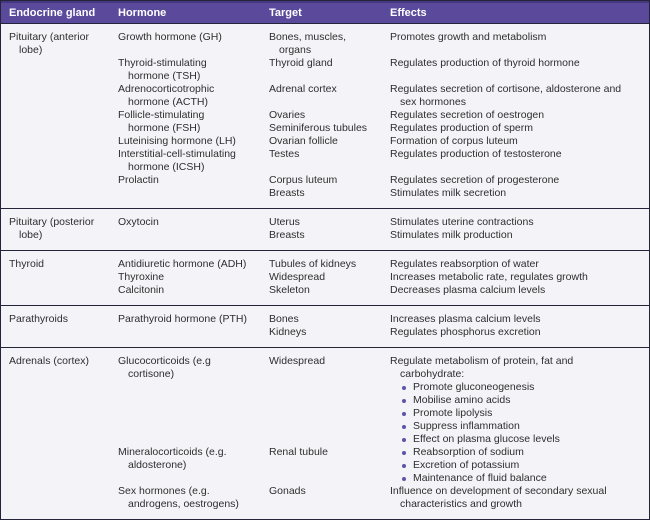 The width and height of the screenshot is (650, 520). What do you see at coordinates (516, 400) in the screenshot?
I see `effect-bullet-item: Mobilise amino acids` at bounding box center [516, 400].